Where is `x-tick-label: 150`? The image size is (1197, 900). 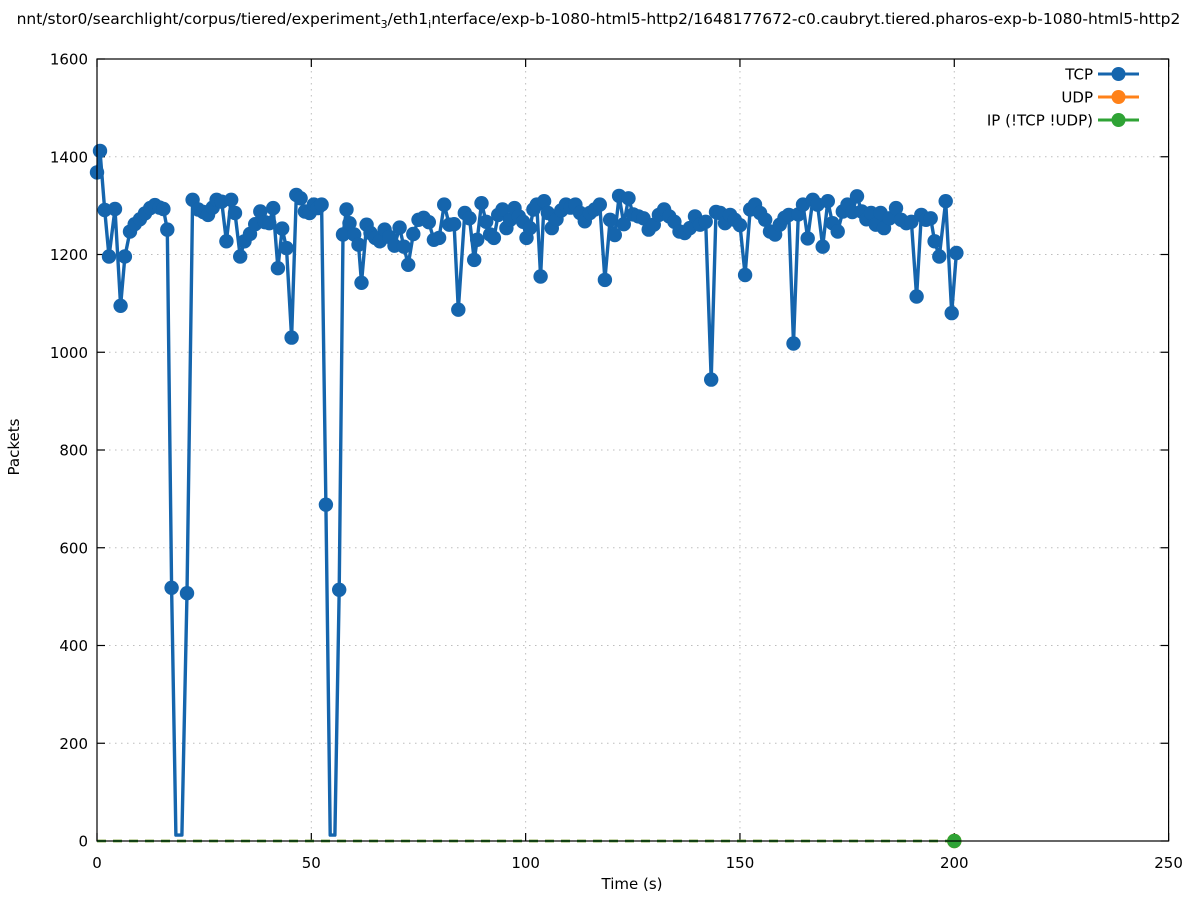 x-tick-label: 150 is located at coordinates (740, 863).